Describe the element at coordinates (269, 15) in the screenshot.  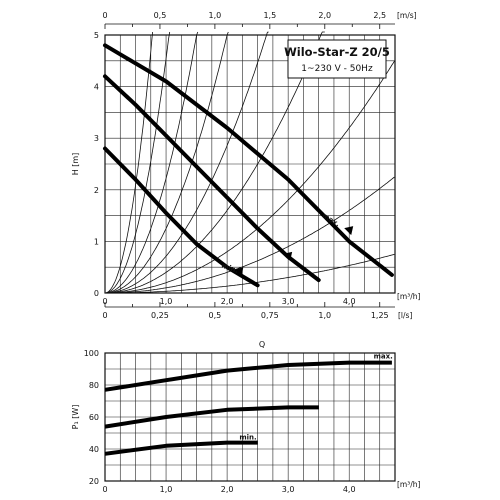
I see `x-tick-label-ms: 1,5` at that location.